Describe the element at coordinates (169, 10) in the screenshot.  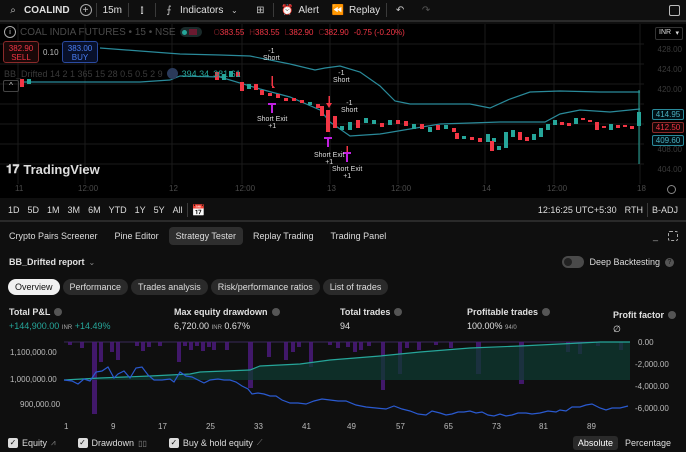
I see `indicators-icon: ⨍` at that location.